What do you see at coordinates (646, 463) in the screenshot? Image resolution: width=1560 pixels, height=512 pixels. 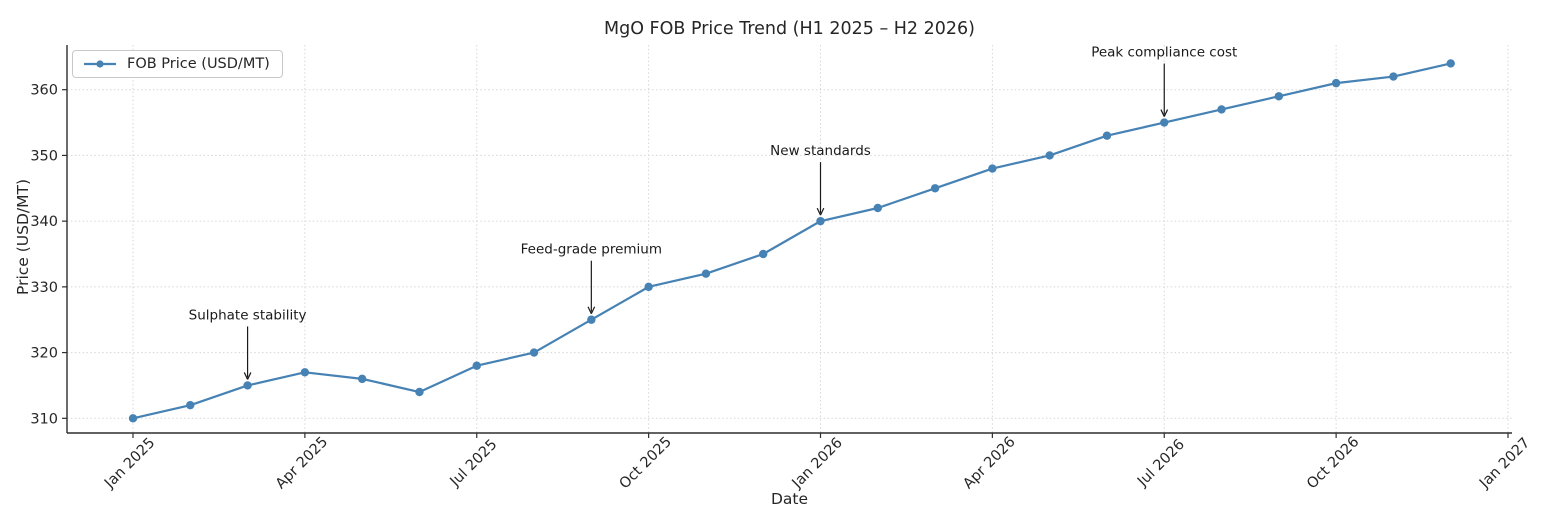 I see `x-tick-label: Oct 2025` at bounding box center [646, 463].